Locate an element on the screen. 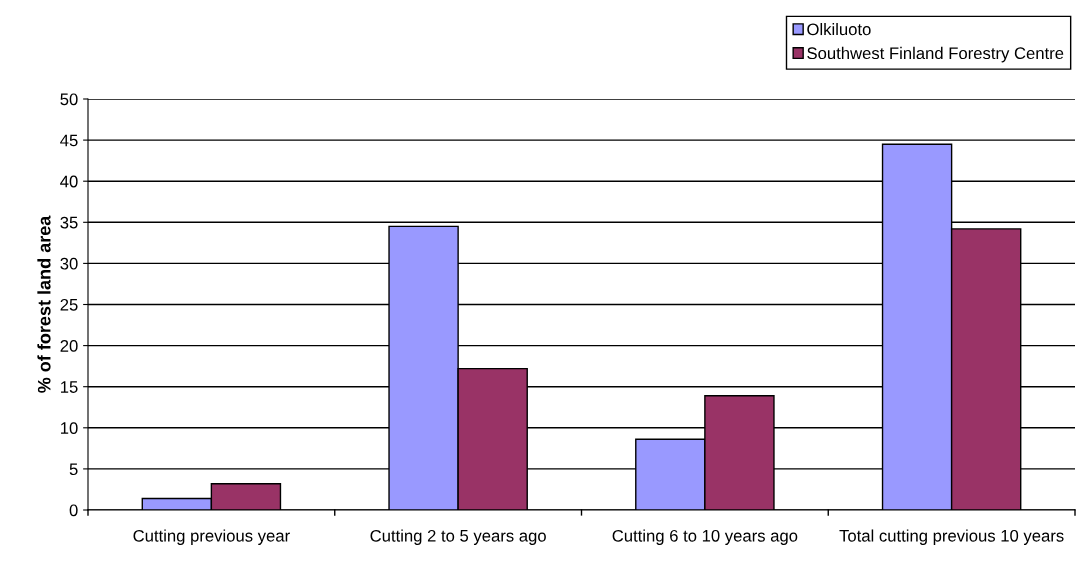 This screenshot has height=584, width=1082. y-tick-label: 40 is located at coordinates (69, 181).